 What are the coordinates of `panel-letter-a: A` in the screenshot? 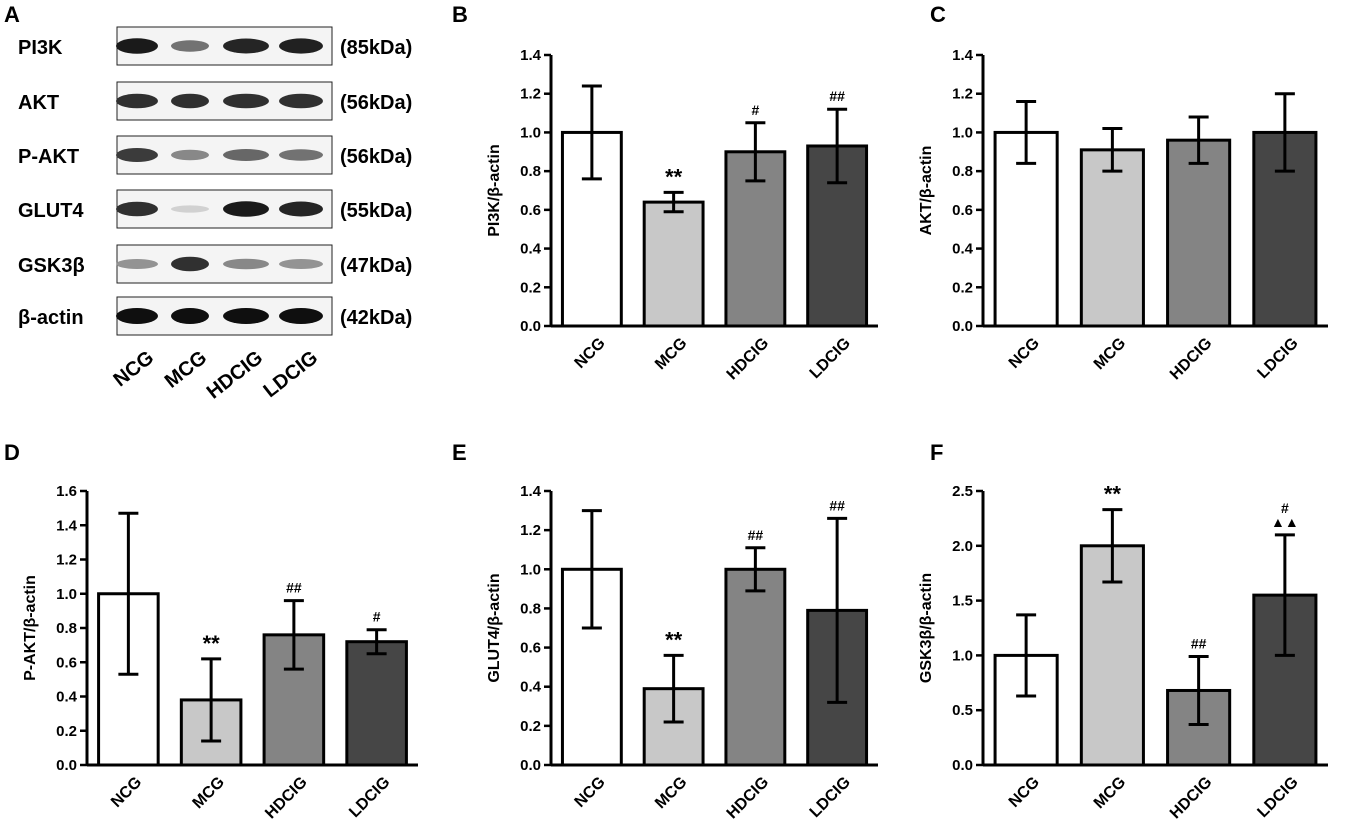 It's located at (12, 14).